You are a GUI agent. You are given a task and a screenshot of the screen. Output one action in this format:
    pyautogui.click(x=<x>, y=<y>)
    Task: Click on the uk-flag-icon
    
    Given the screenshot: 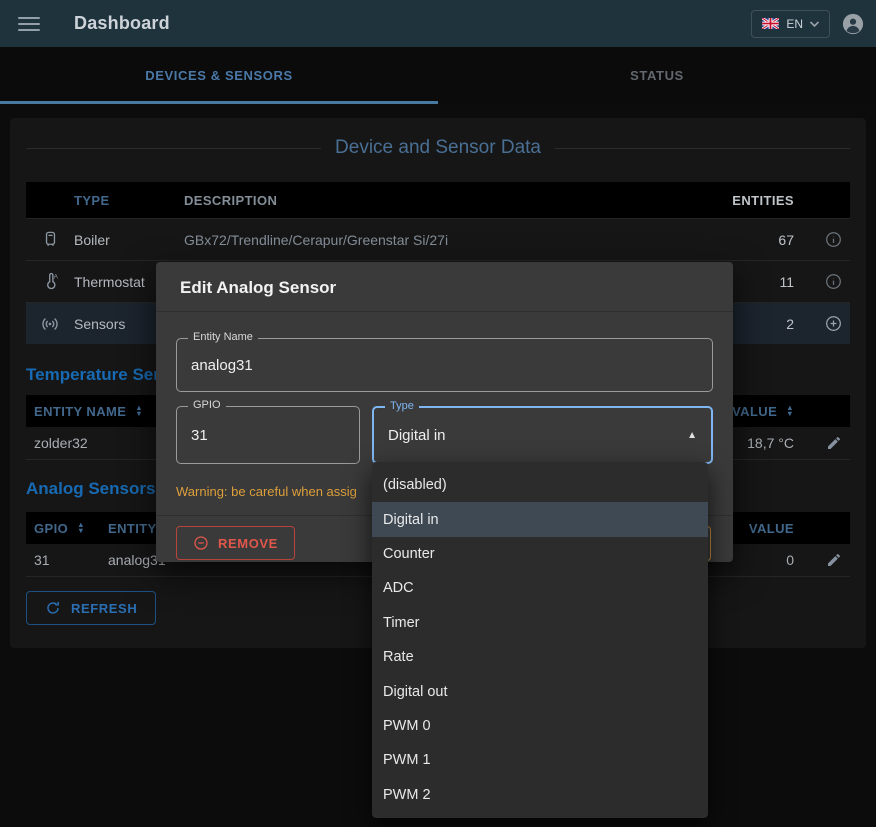 What is the action you would take?
    pyautogui.click(x=771, y=23)
    